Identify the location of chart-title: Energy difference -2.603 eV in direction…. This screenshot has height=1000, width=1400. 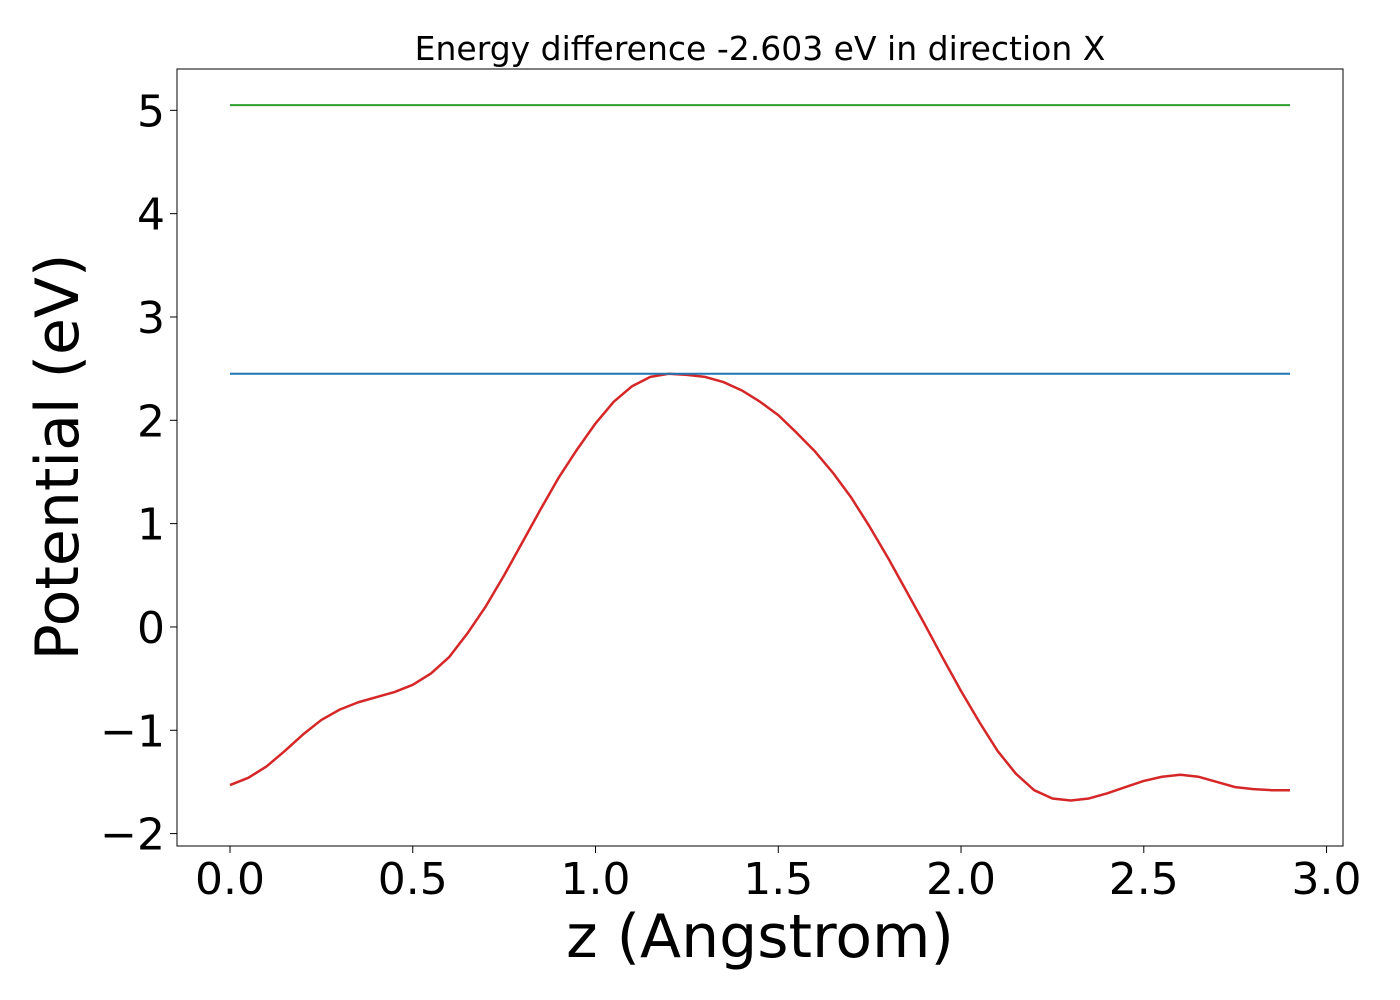
(760, 48).